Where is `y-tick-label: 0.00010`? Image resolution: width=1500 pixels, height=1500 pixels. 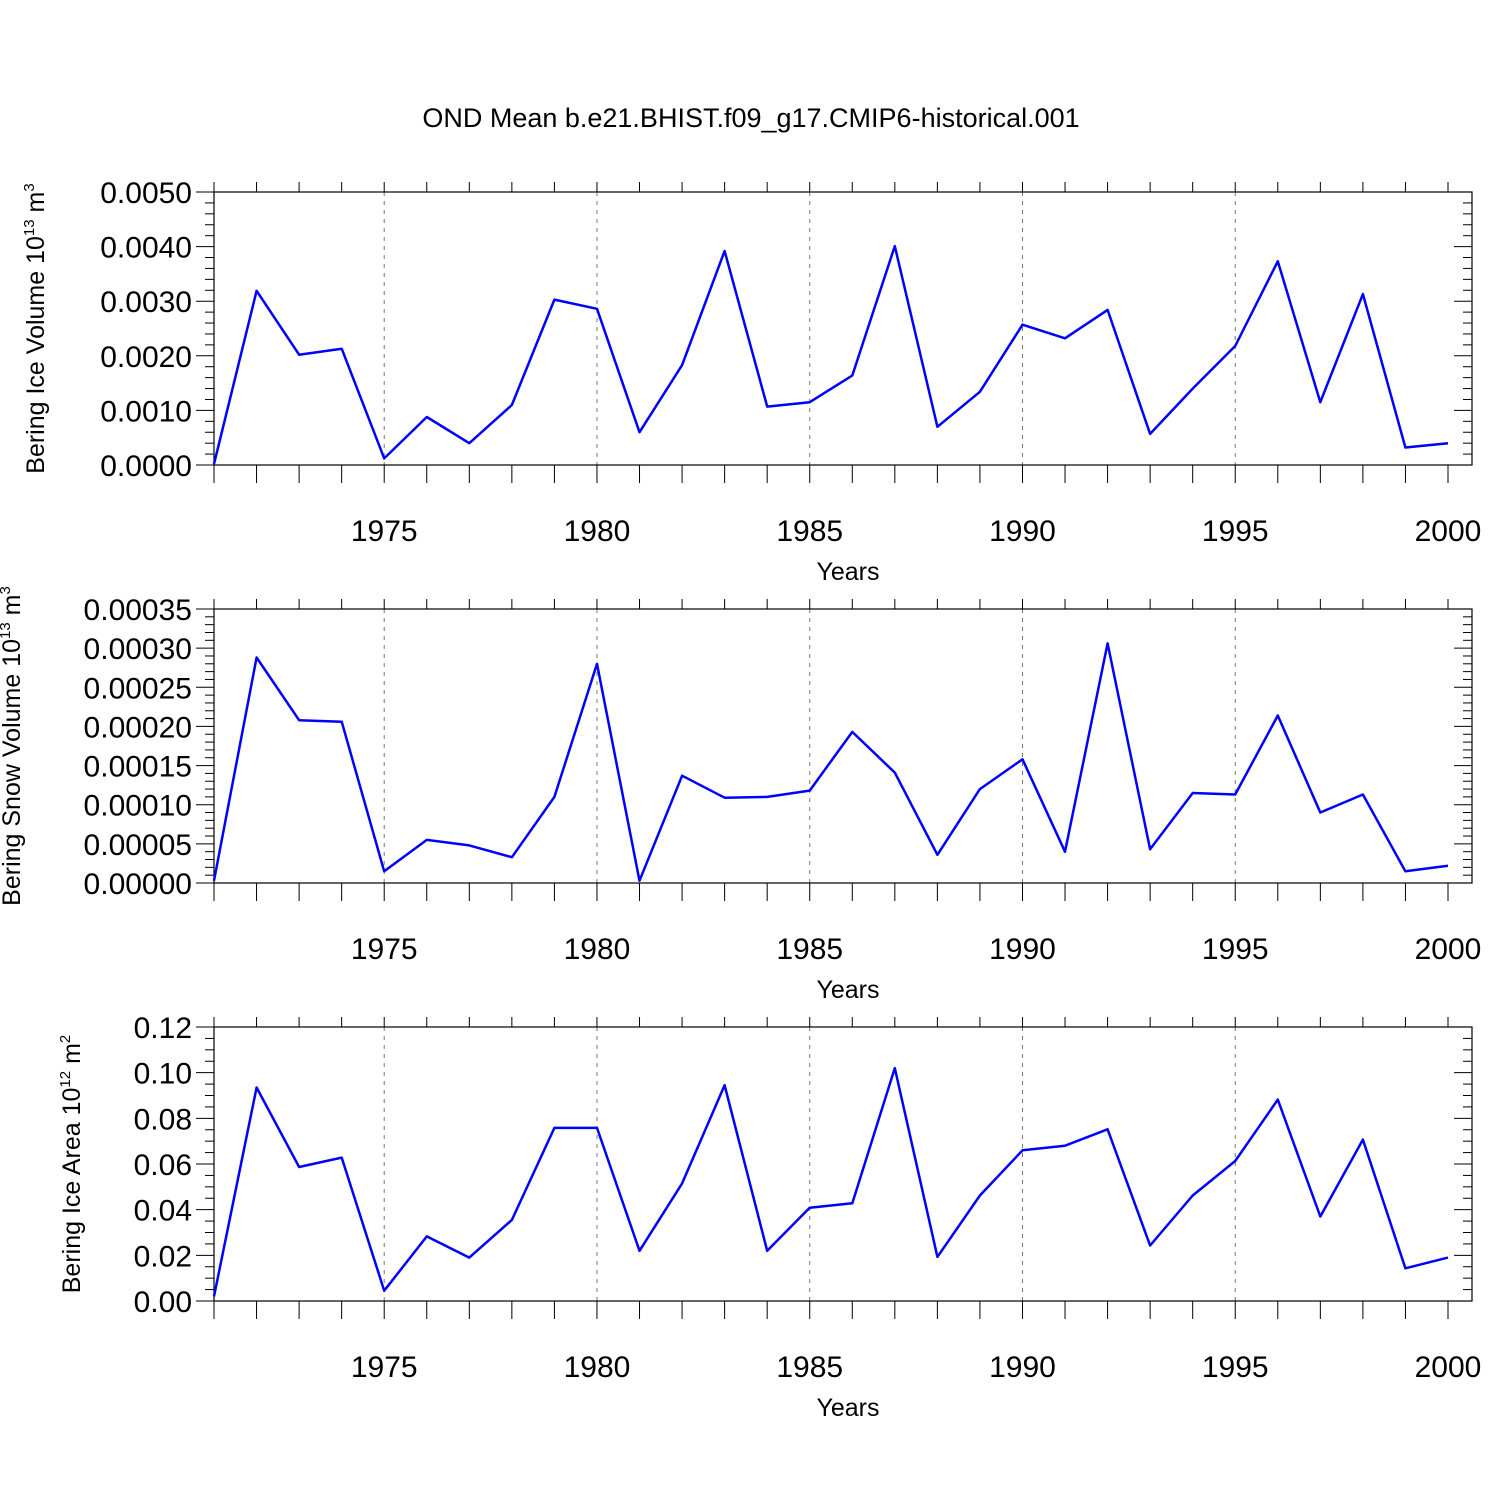 y-tick-label: 0.00010 is located at coordinates (138, 806).